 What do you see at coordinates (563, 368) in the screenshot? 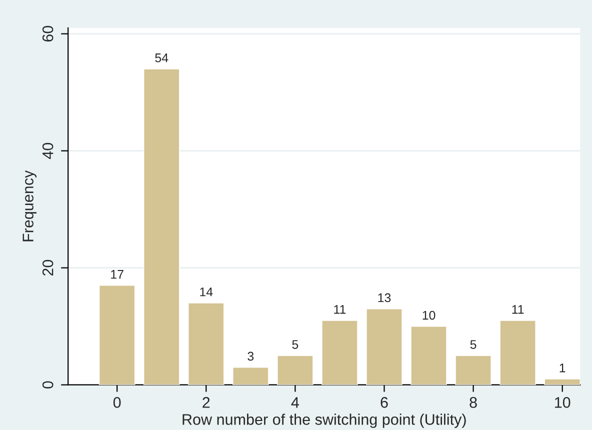
I see `data-label: 1` at bounding box center [563, 368].